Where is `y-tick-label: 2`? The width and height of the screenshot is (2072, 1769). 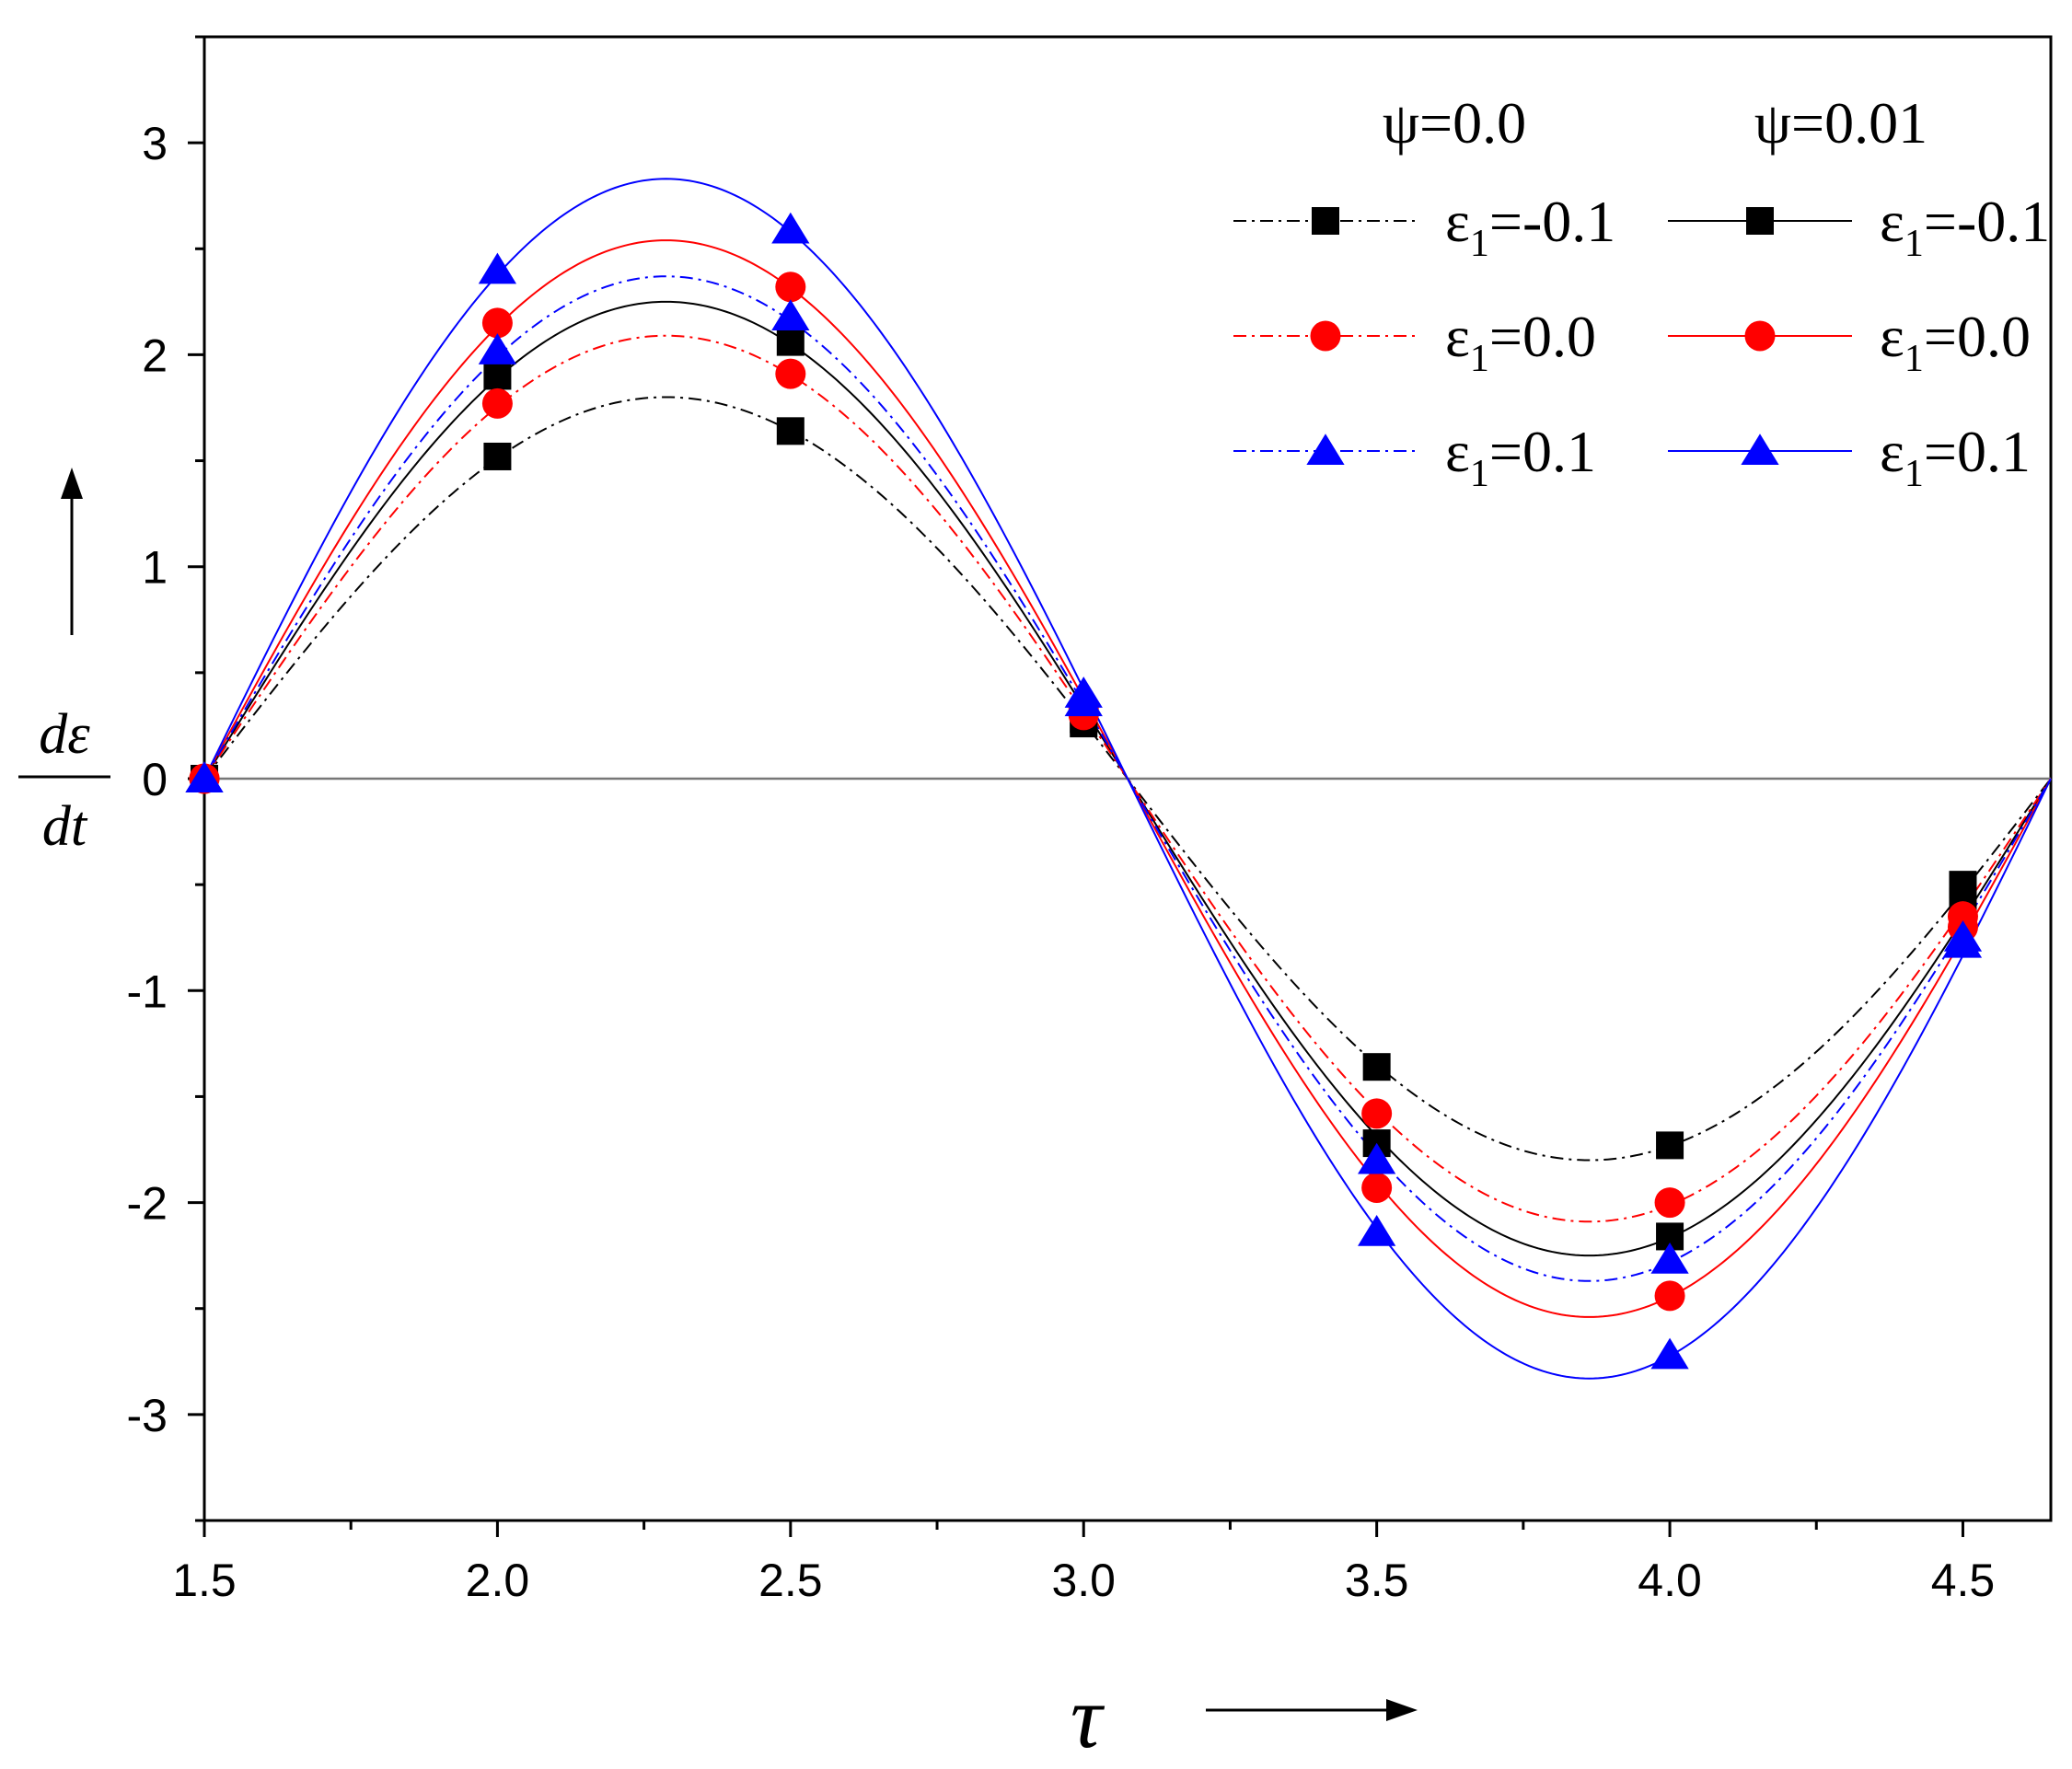
y-tick-label: 2 is located at coordinates (155, 356).